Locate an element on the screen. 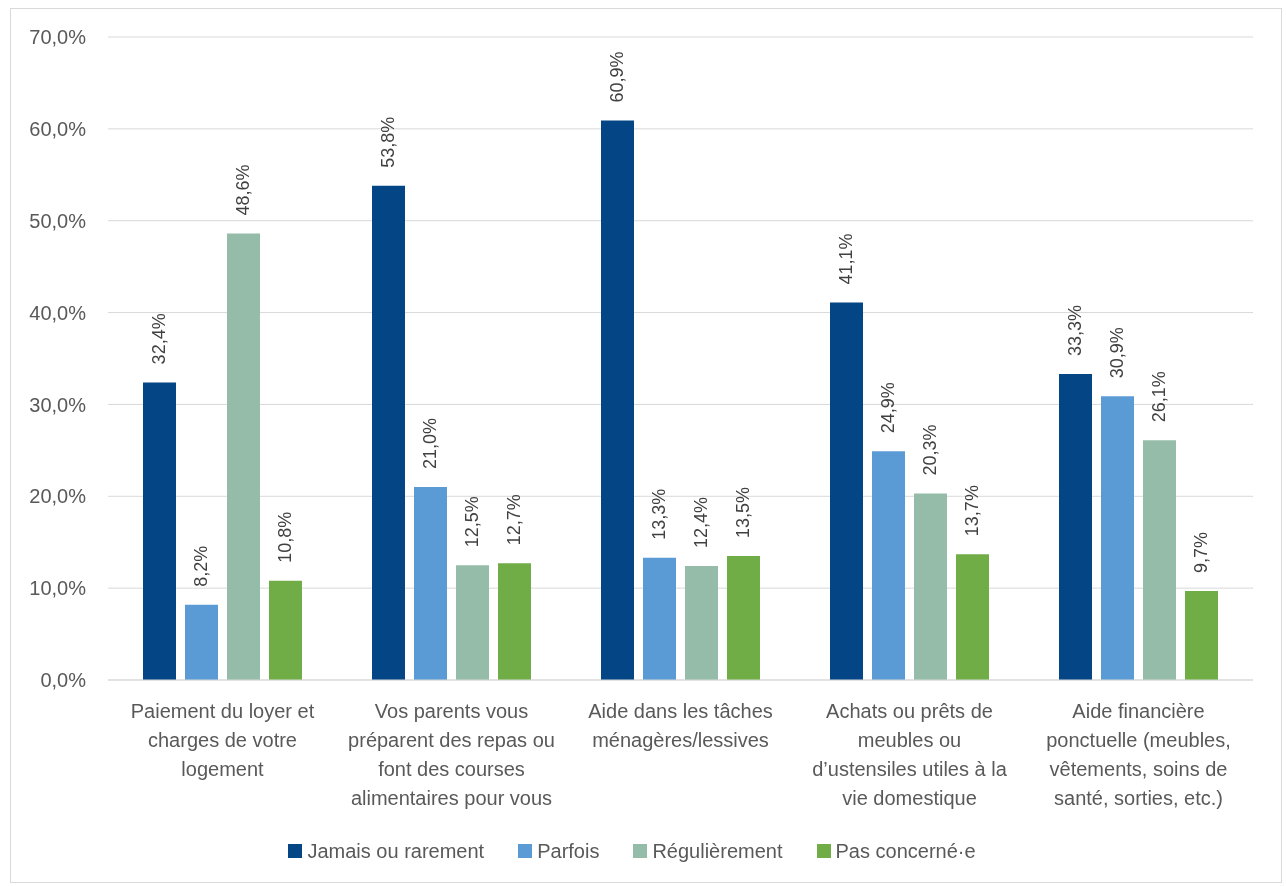 This screenshot has height=886, width=1286. y-tick-label: 50,0% is located at coordinates (58, 220).